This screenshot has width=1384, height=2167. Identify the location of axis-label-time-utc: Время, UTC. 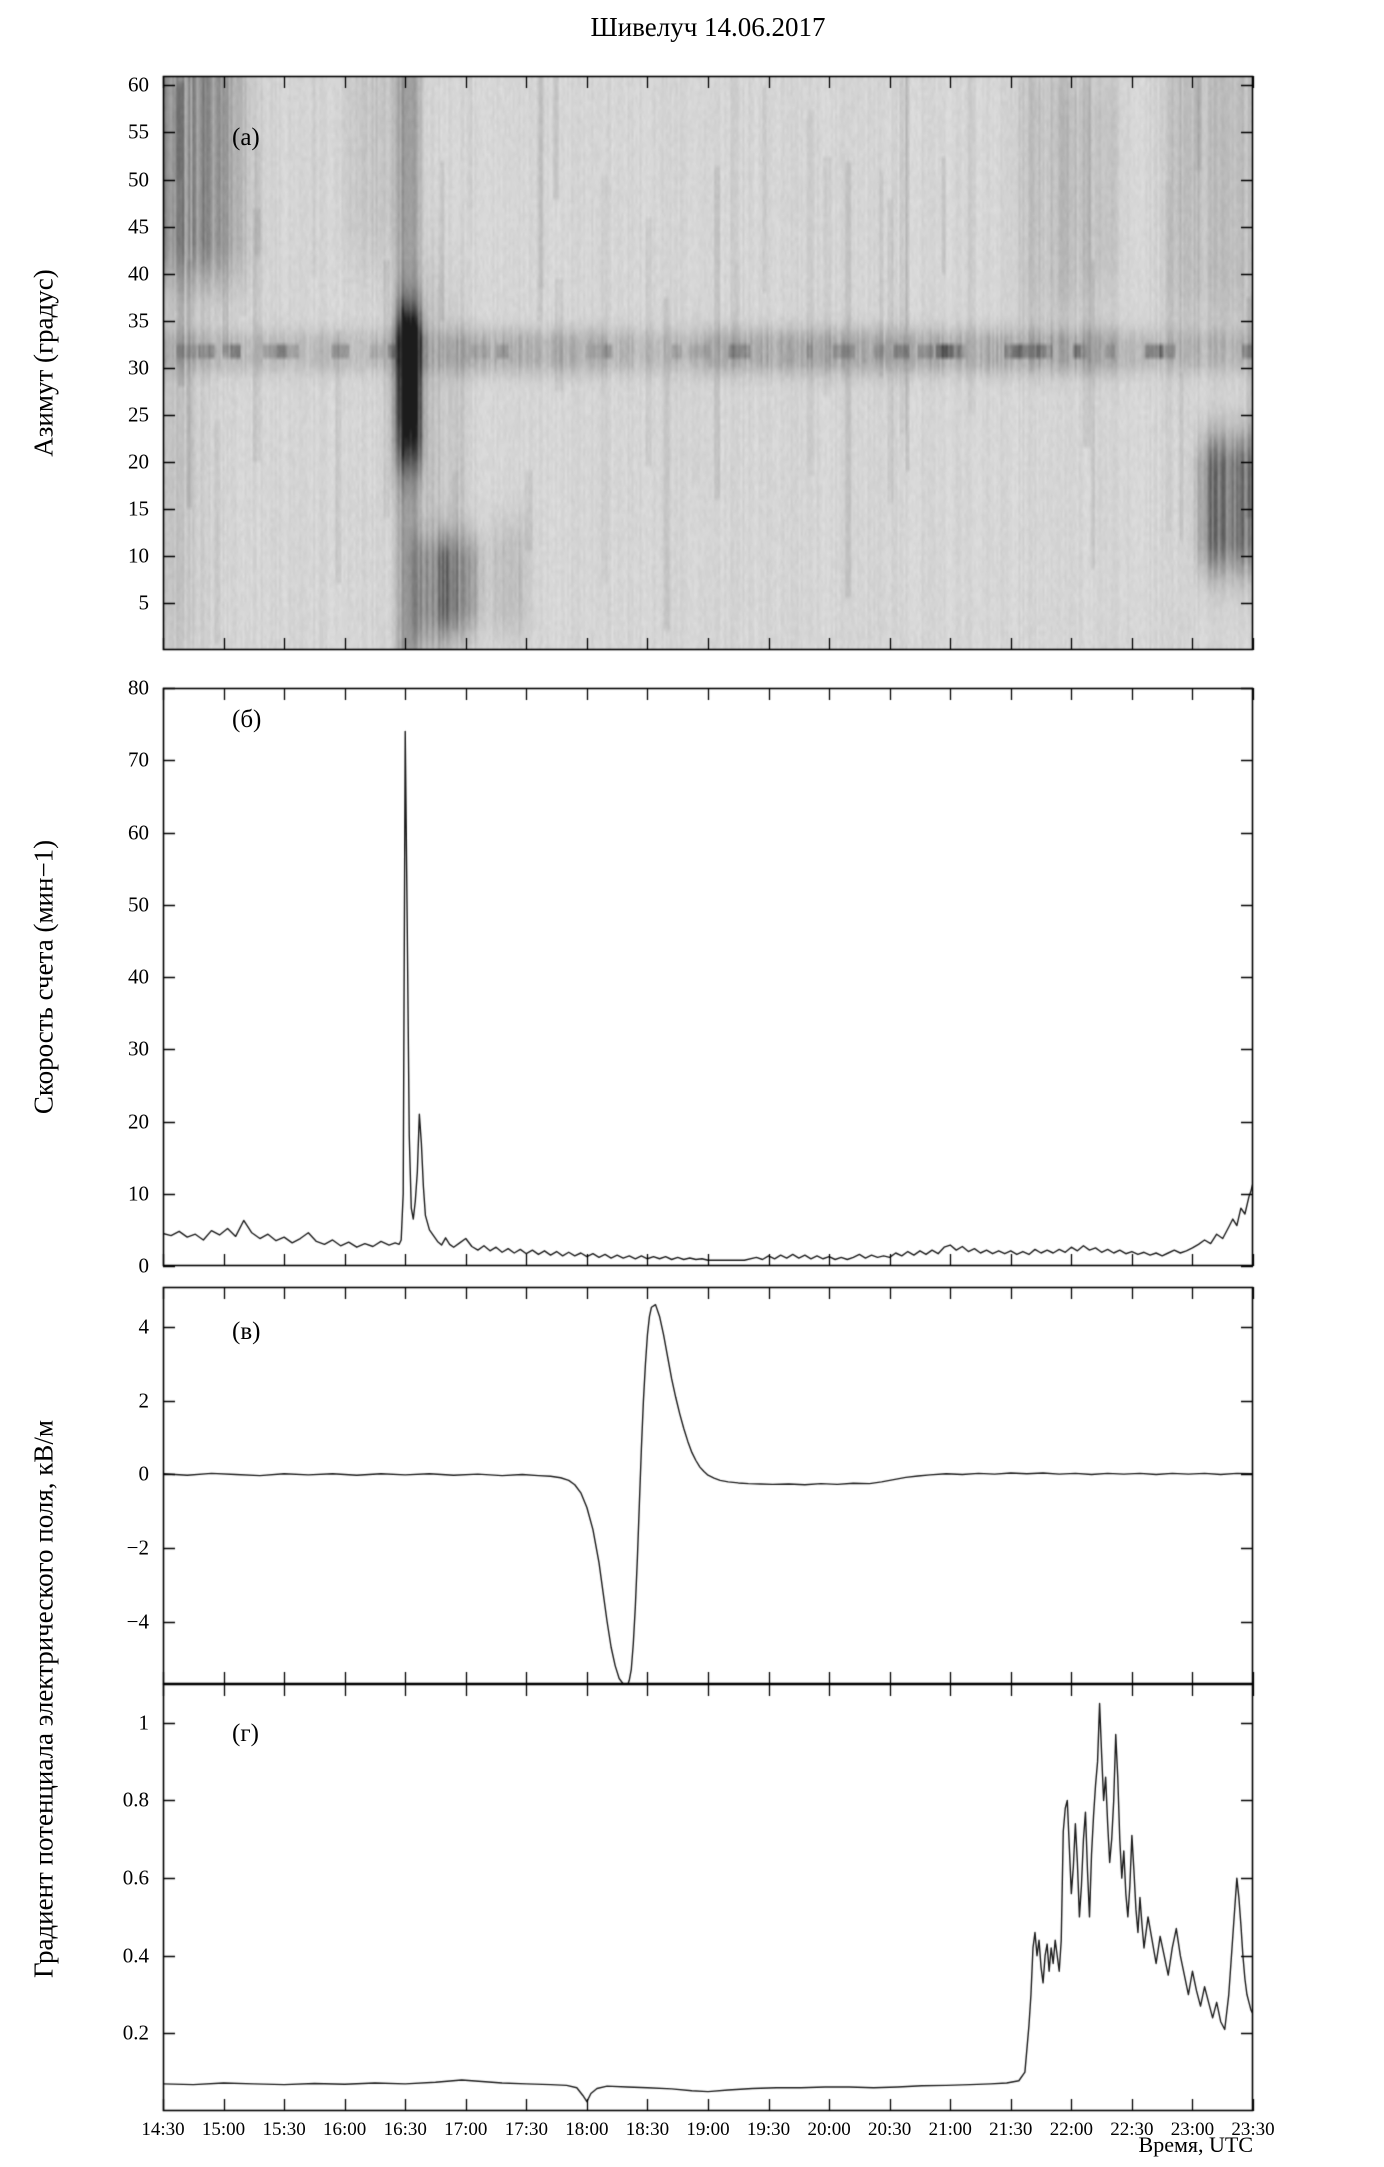
(1195, 2144).